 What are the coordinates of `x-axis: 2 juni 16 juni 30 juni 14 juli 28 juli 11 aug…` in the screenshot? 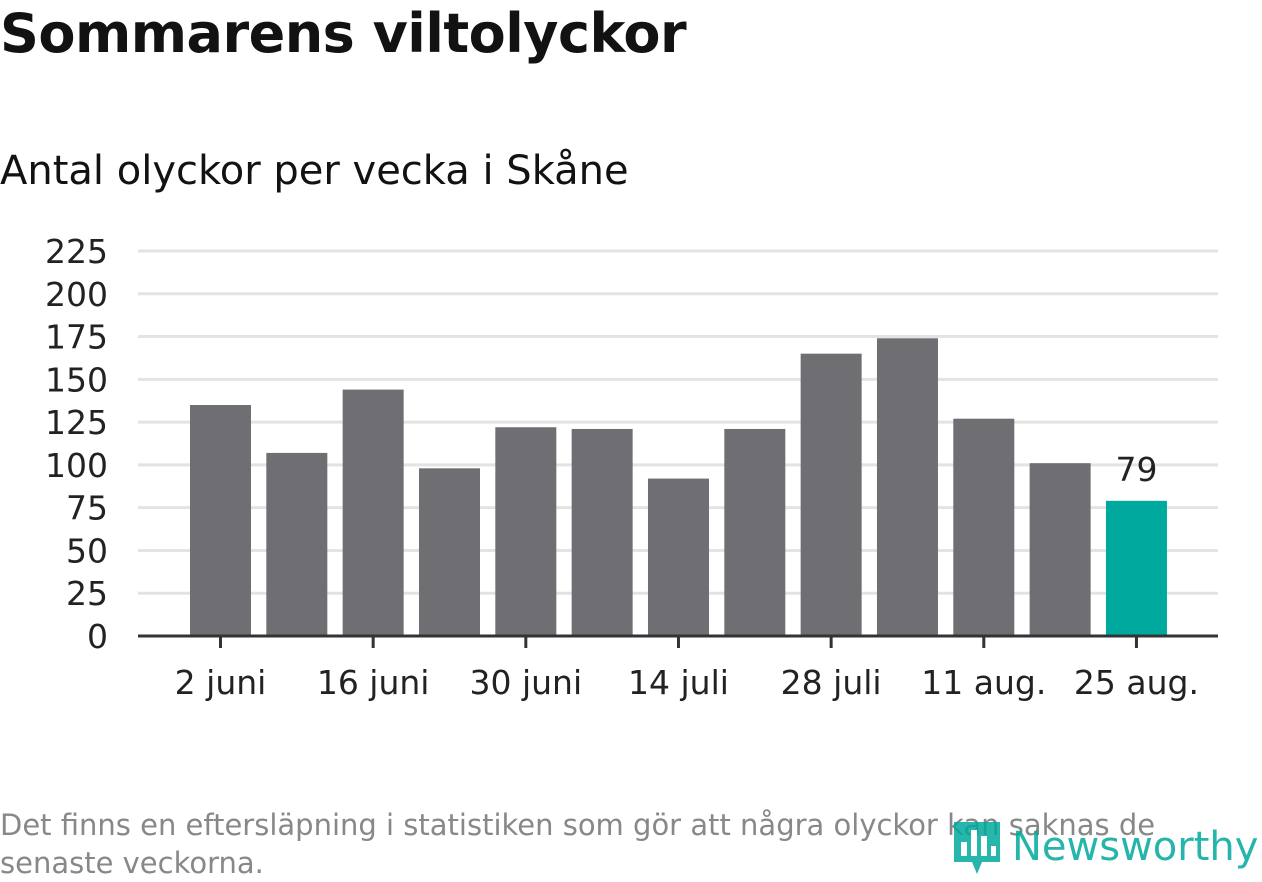 It's located at (678, 668).